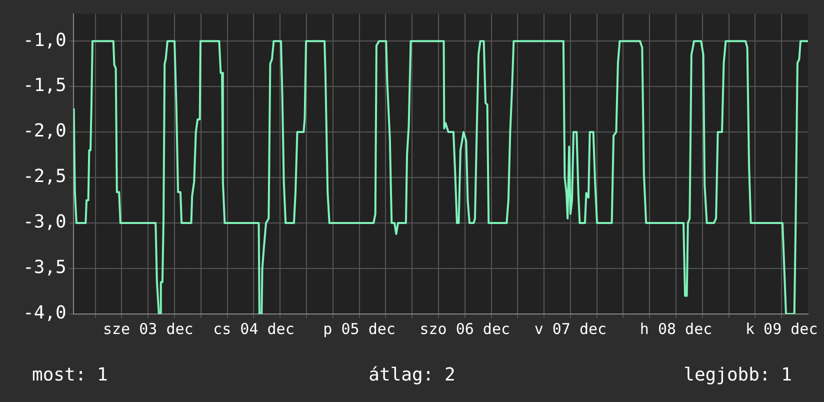  Describe the element at coordinates (359, 329) in the screenshot. I see `x-tick-label: p 05 dec` at that location.